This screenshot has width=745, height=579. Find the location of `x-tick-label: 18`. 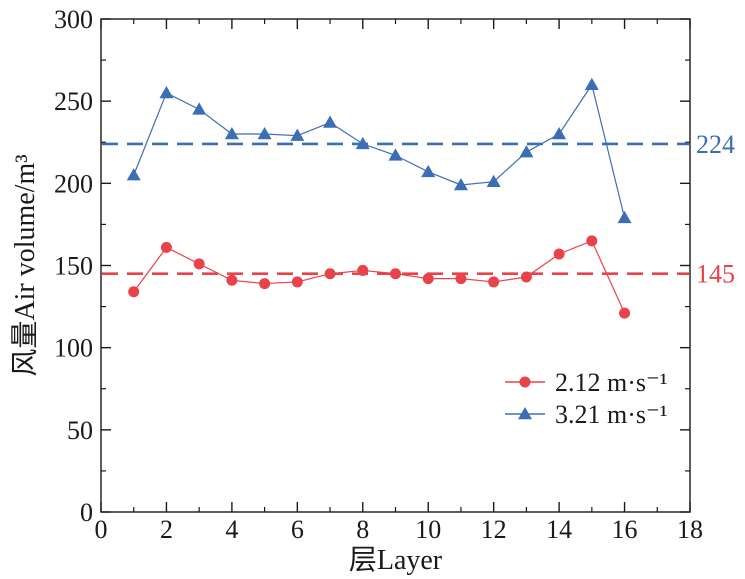

x-tick-label: 18 is located at coordinates (690, 529).